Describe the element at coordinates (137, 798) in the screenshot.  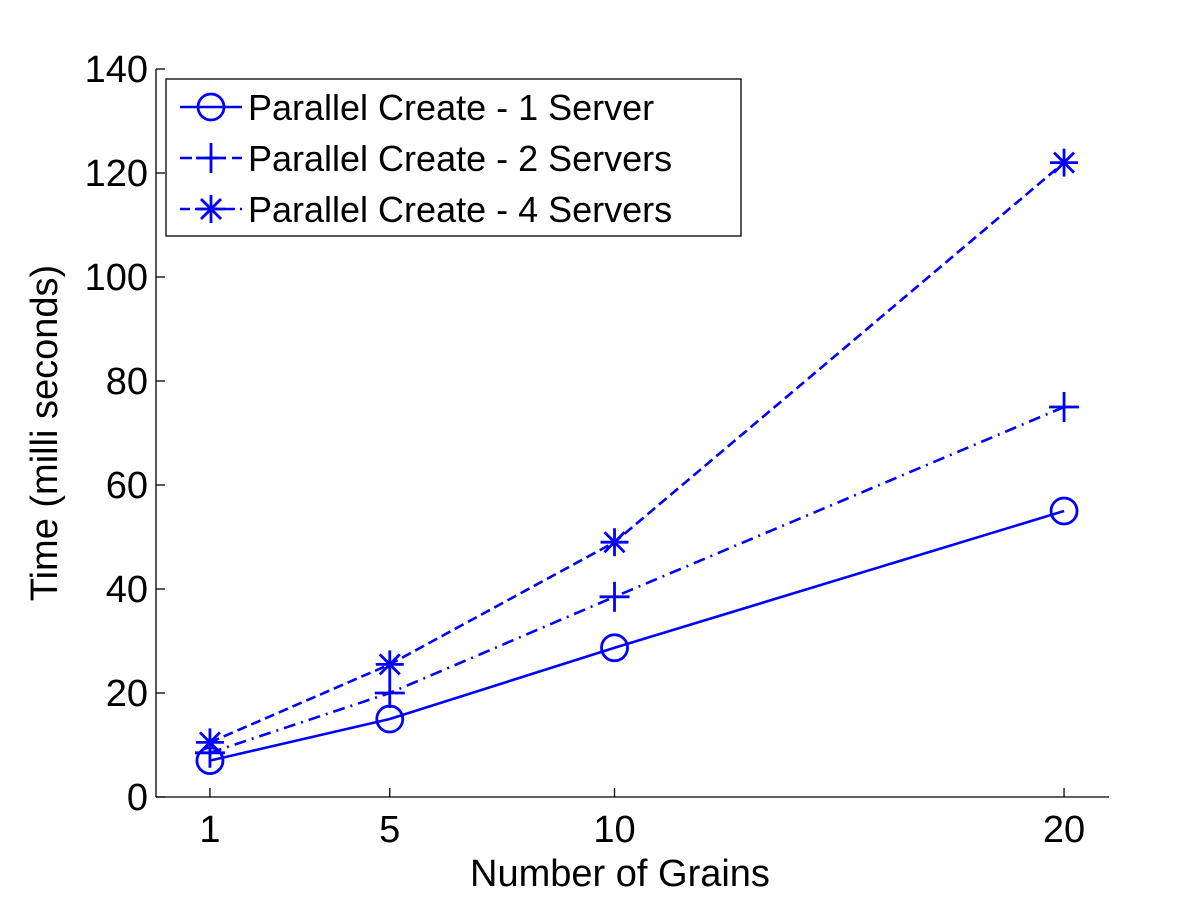
I see `y-tick-label: 0` at that location.